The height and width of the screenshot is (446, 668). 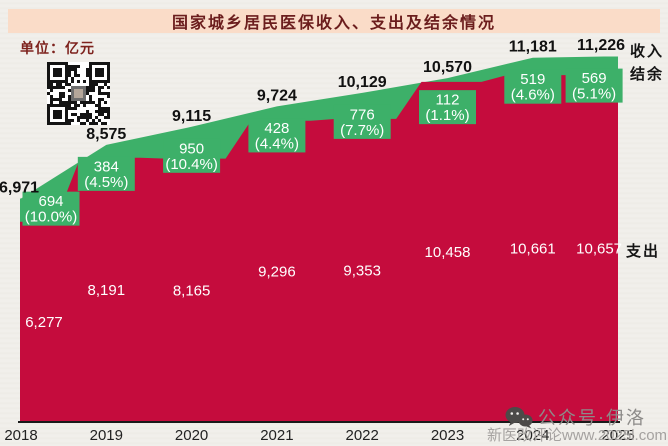 What do you see at coordinates (519, 417) in the screenshot?
I see `wechat-icon` at bounding box center [519, 417].